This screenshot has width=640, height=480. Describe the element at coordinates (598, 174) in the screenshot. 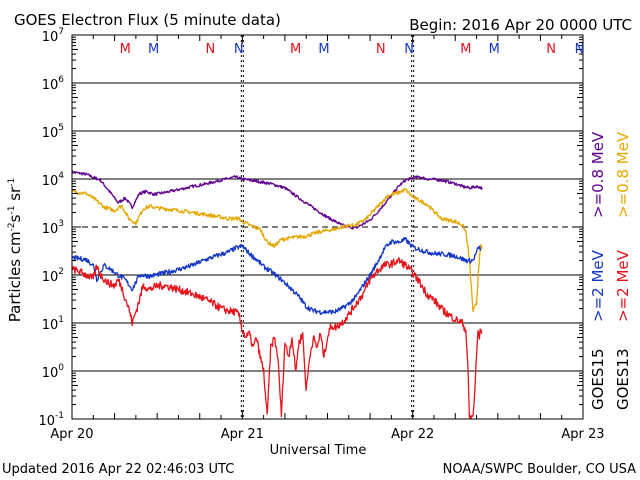

I see `legend-goes15_08: >=0.8 MeV` at that location.